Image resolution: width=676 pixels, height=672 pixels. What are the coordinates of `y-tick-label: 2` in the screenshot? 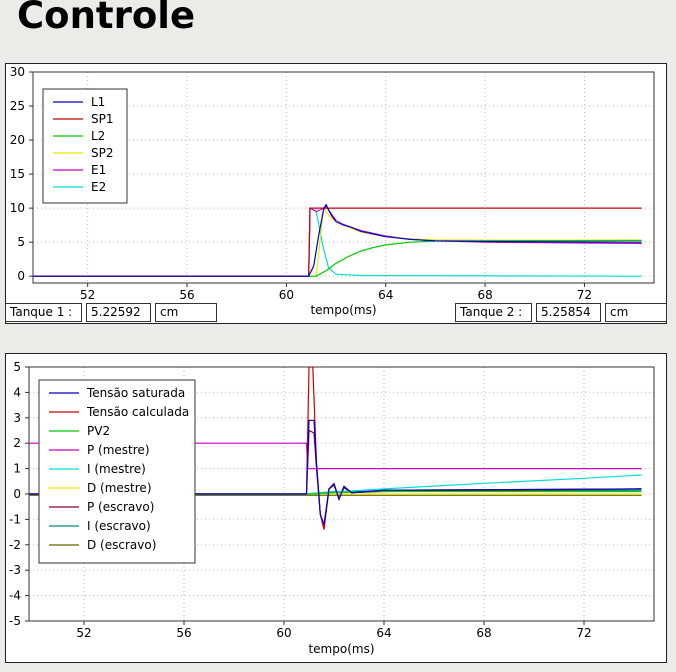 It's located at (17, 443).